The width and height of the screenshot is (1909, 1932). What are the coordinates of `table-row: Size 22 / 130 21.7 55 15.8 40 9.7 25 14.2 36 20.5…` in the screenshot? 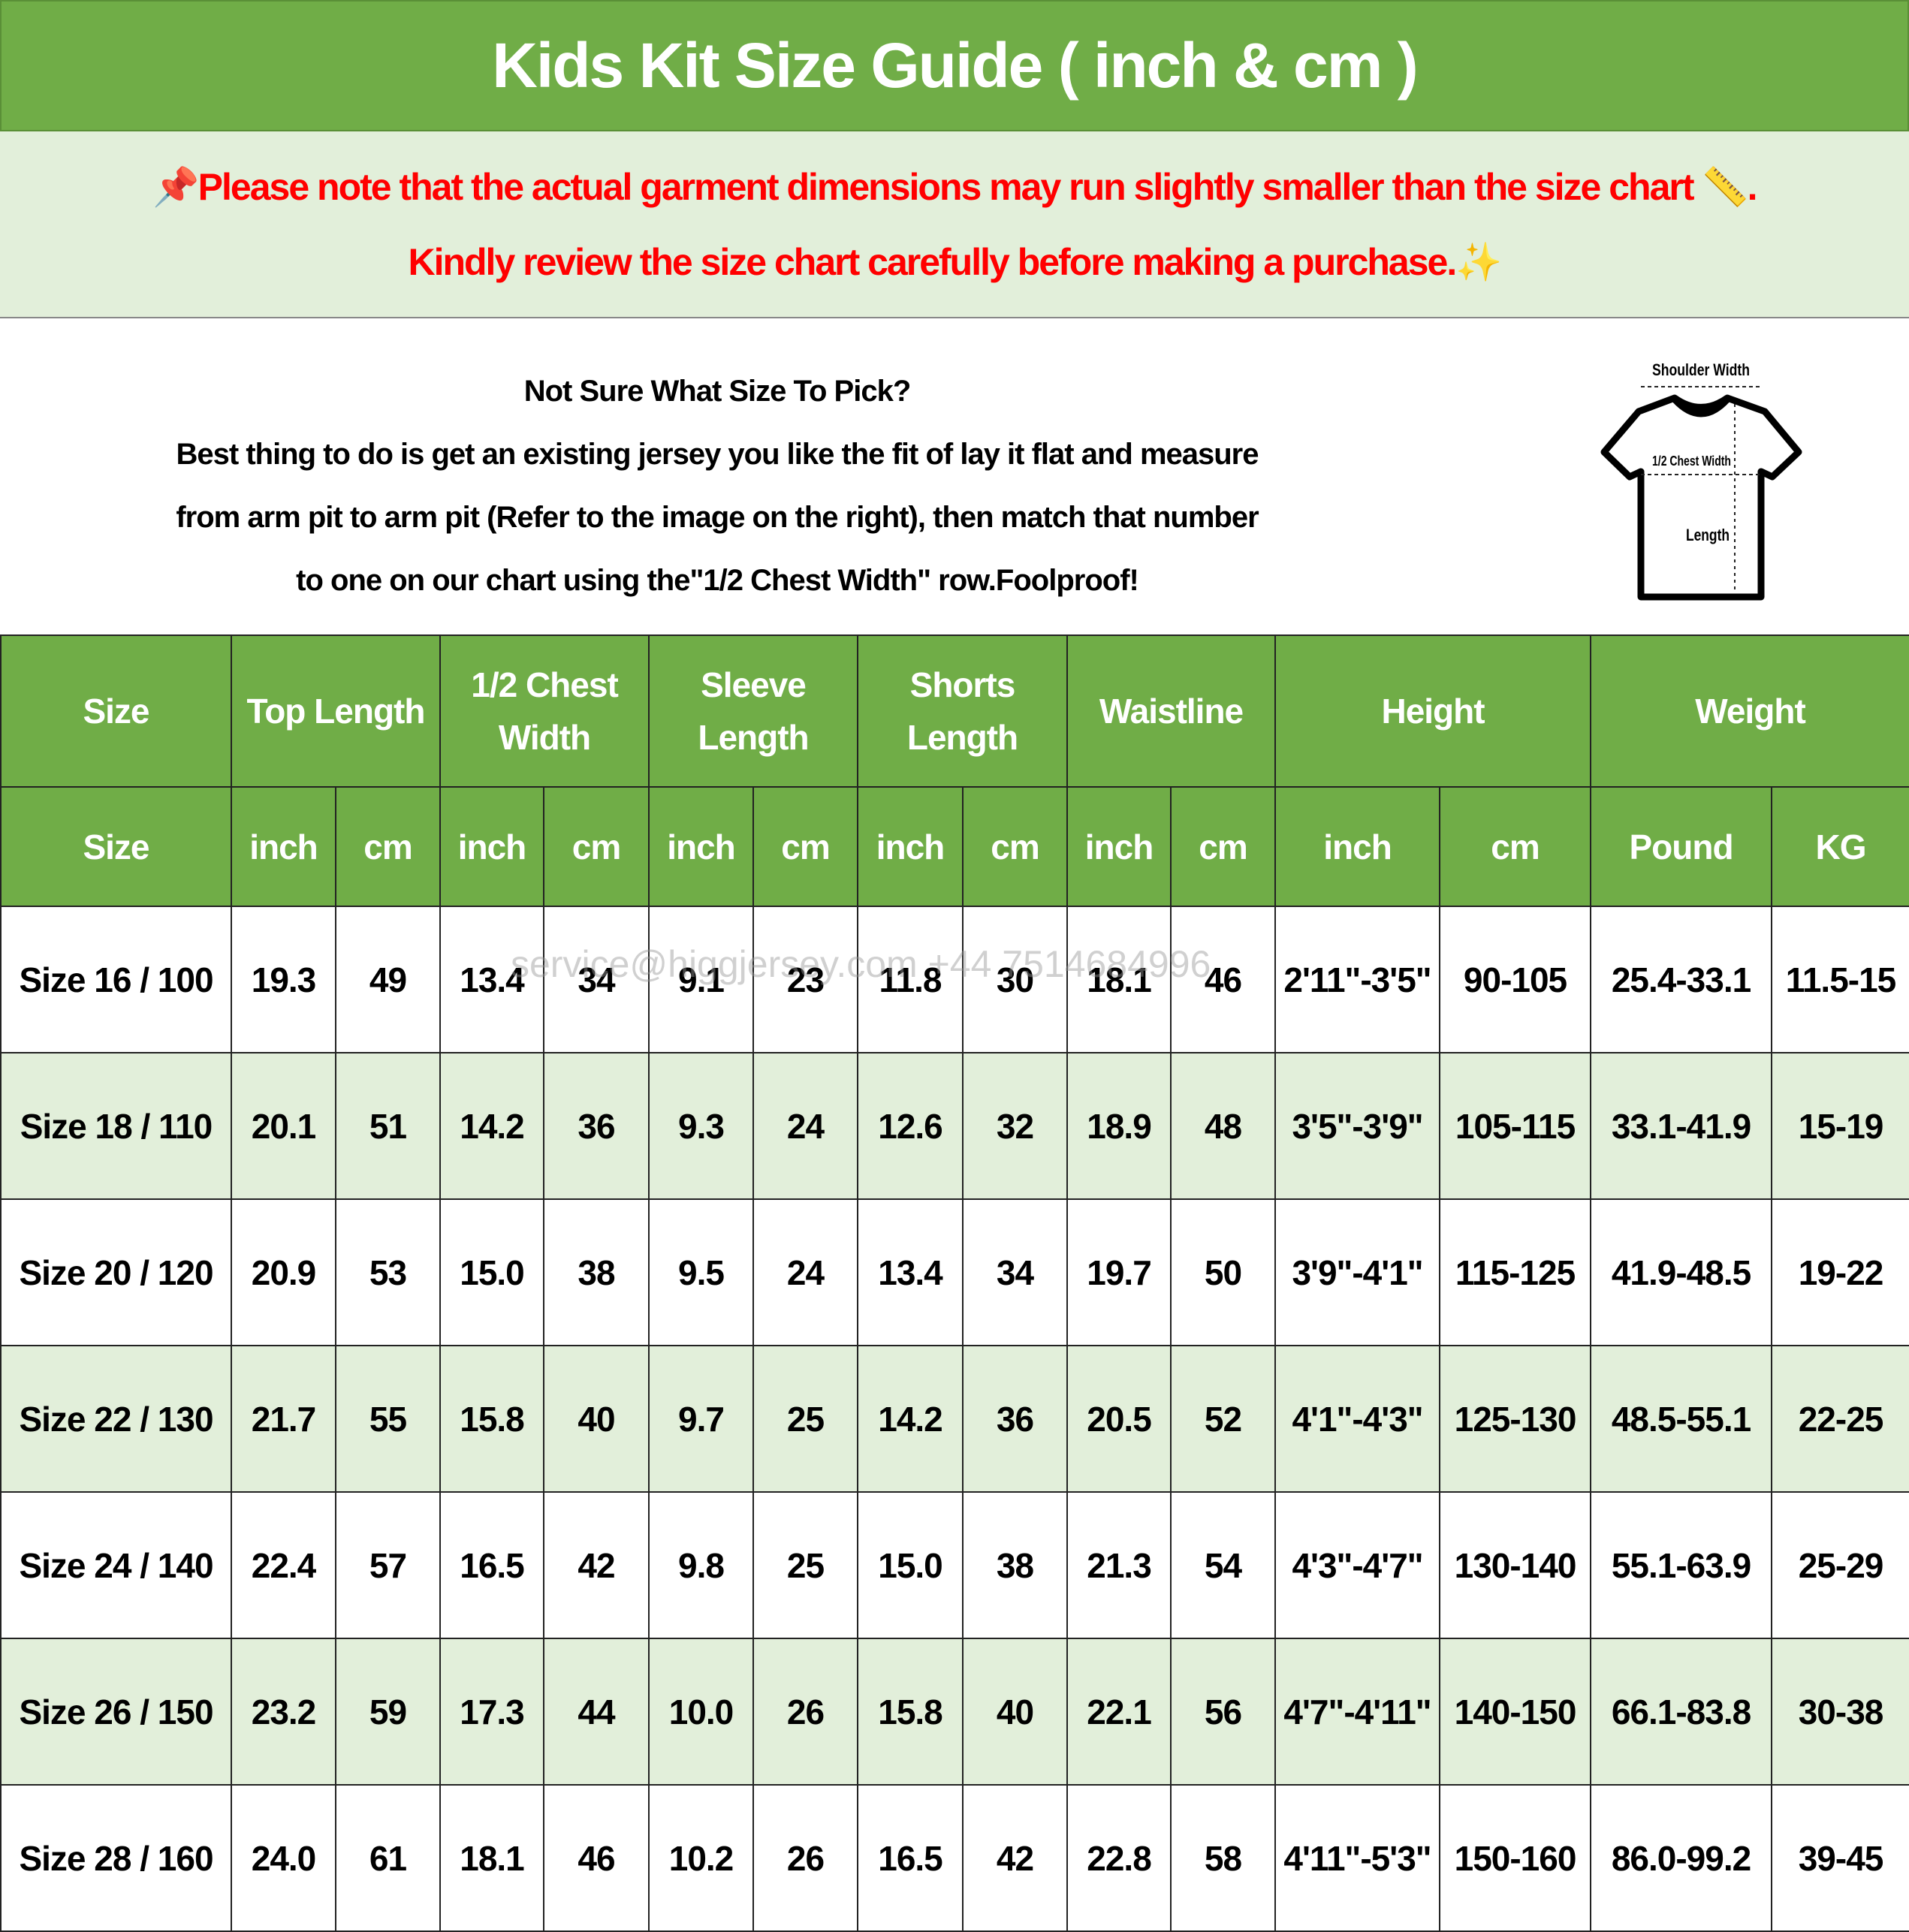 It's located at (954, 1419).